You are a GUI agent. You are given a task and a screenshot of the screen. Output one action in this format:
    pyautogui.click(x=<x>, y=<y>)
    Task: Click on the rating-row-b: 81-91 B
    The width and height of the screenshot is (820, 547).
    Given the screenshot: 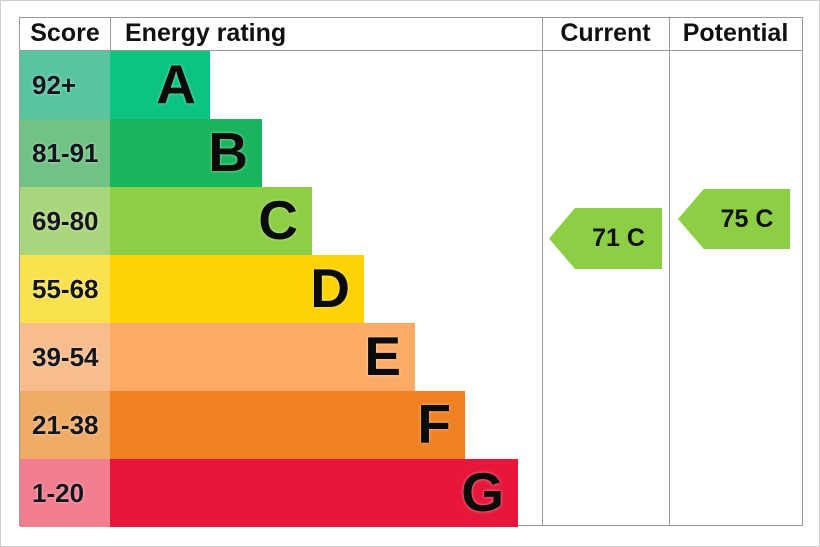 What is the action you would take?
    pyautogui.click(x=411, y=153)
    